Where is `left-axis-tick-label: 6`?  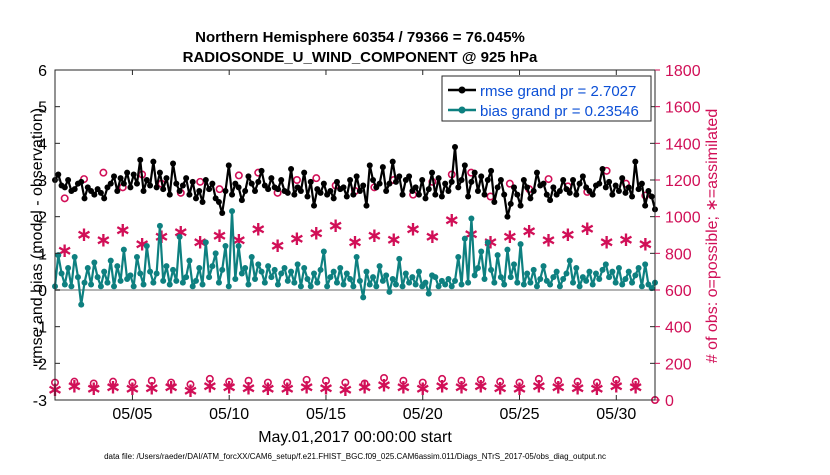
left-axis-tick-label: 6 is located at coordinates (42, 71).